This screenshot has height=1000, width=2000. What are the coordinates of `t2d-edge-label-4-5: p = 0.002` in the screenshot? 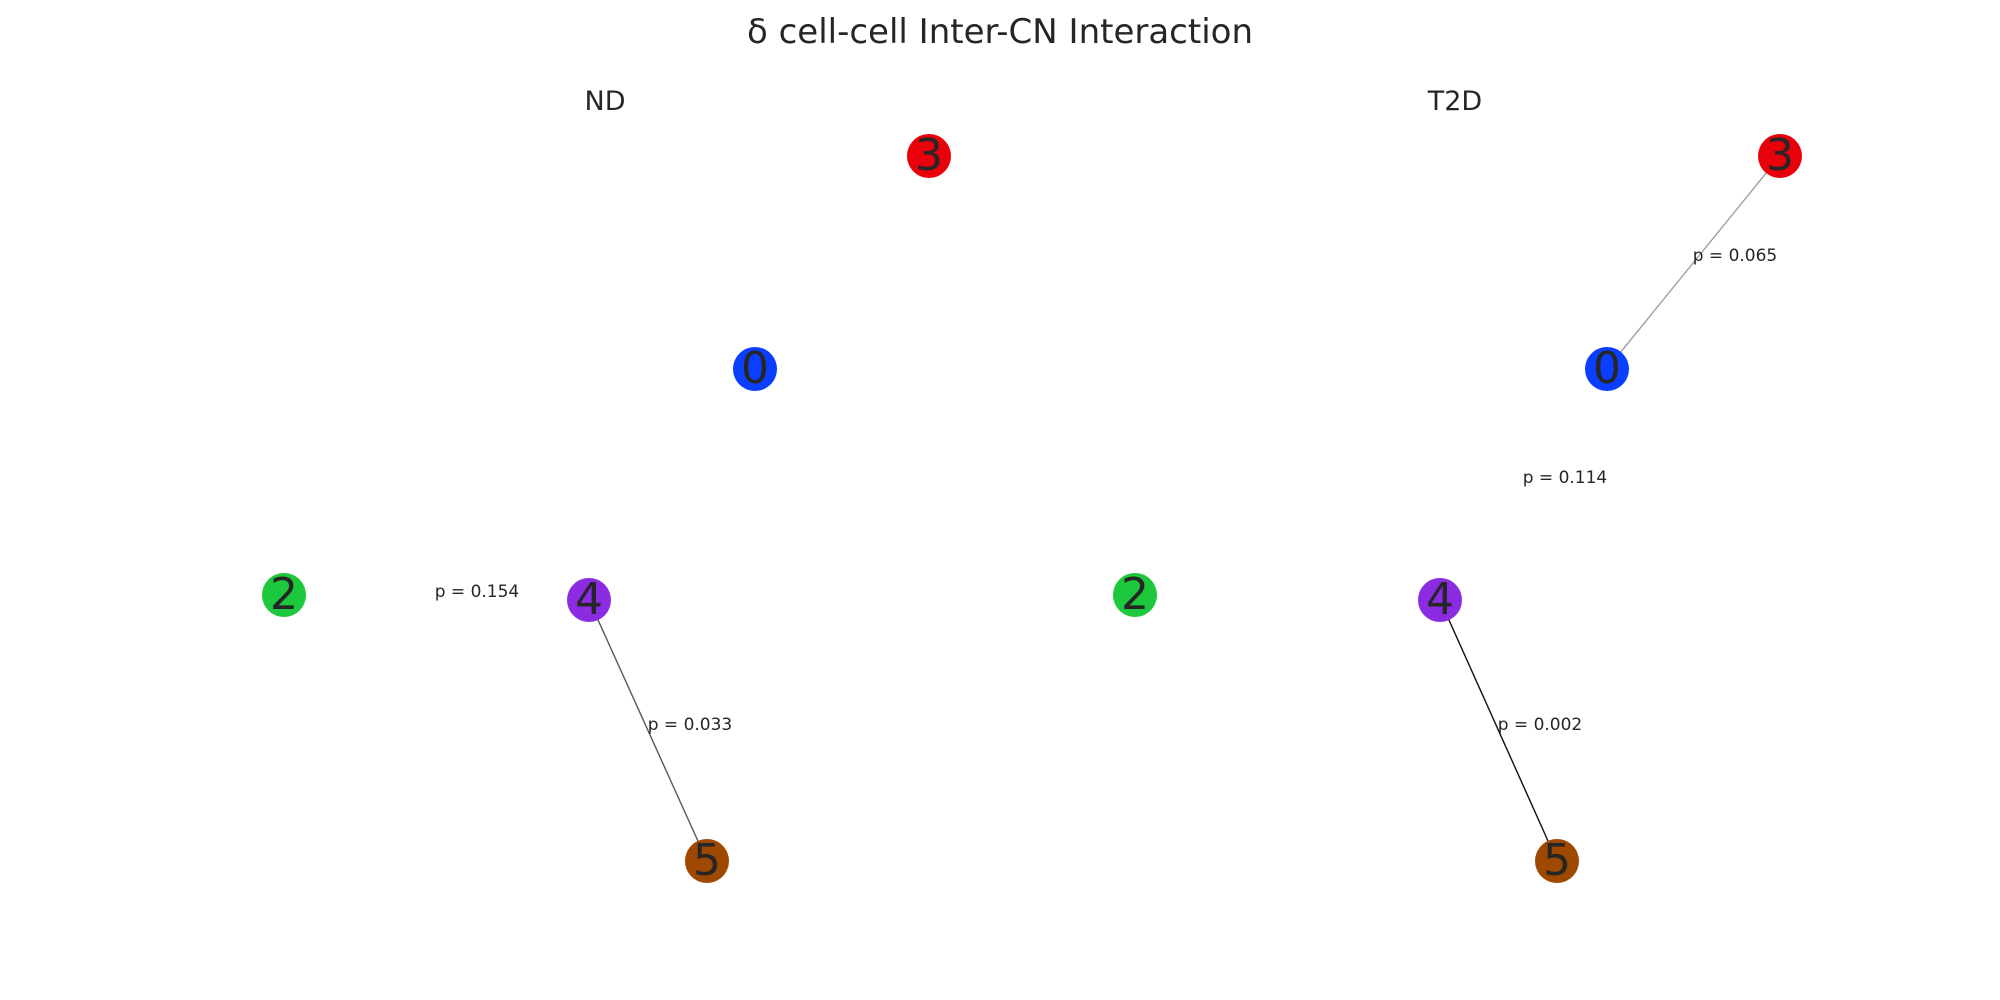 It's located at (1540, 725).